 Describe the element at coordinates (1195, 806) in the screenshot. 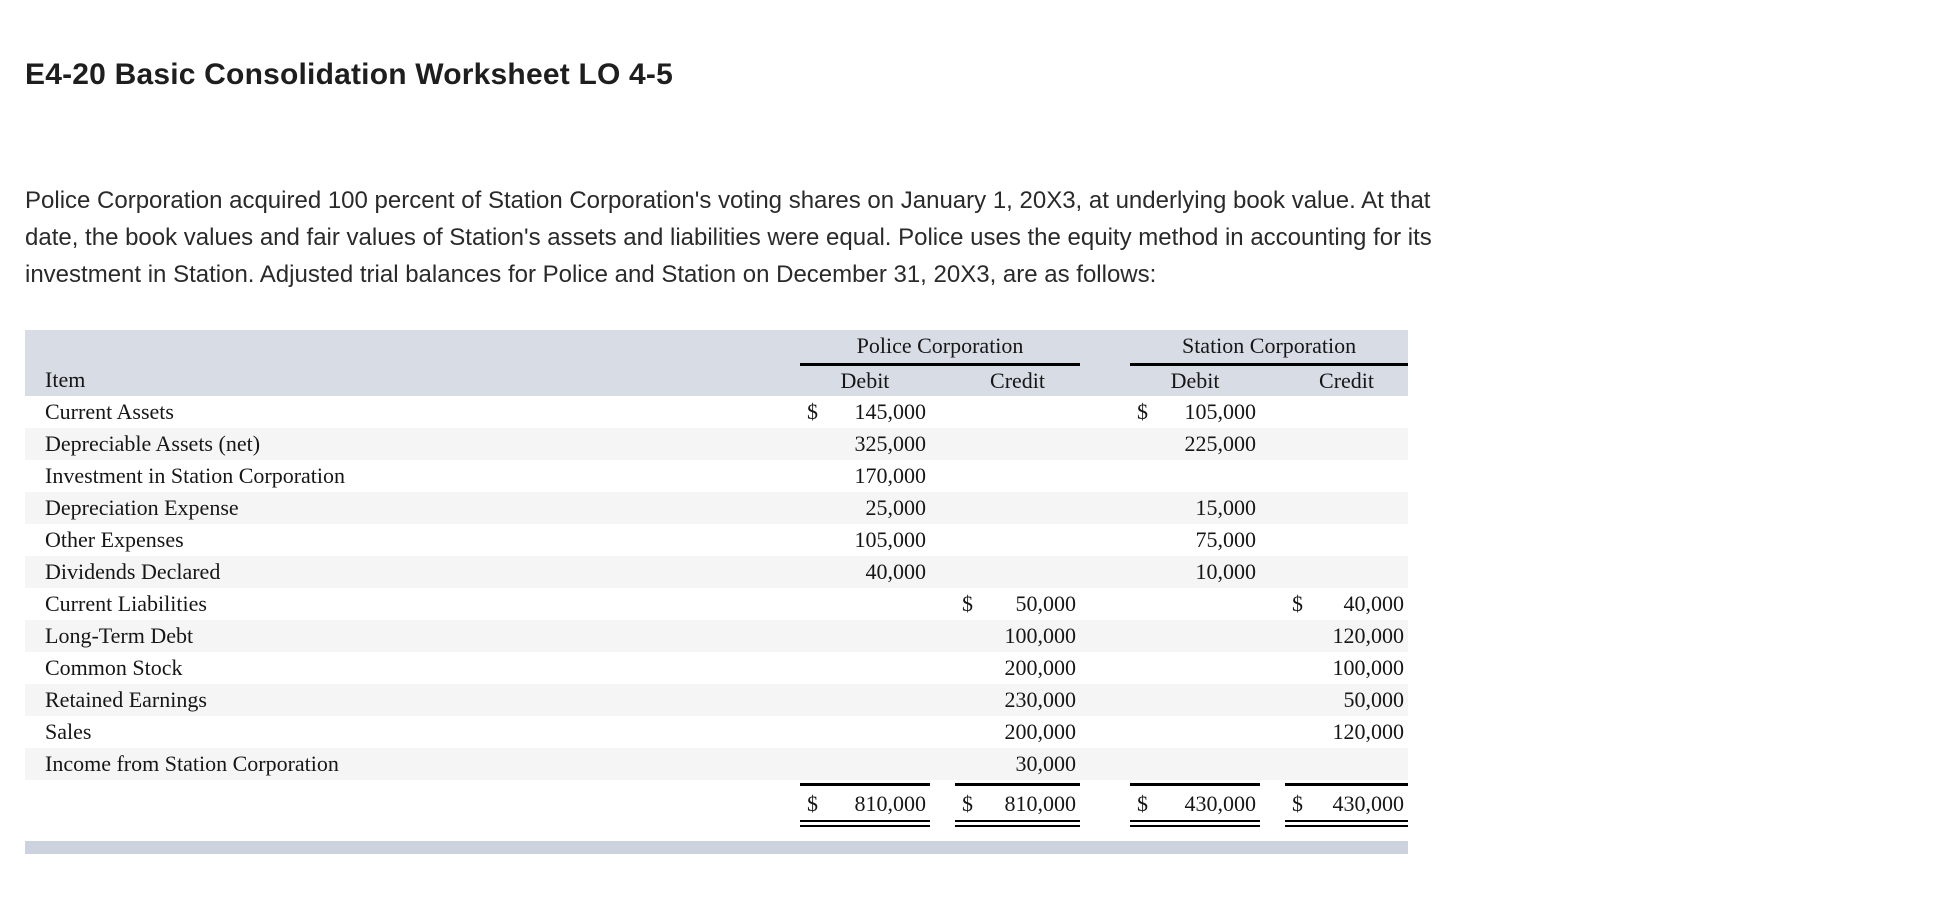

I see `total-cell: $430,000` at that location.